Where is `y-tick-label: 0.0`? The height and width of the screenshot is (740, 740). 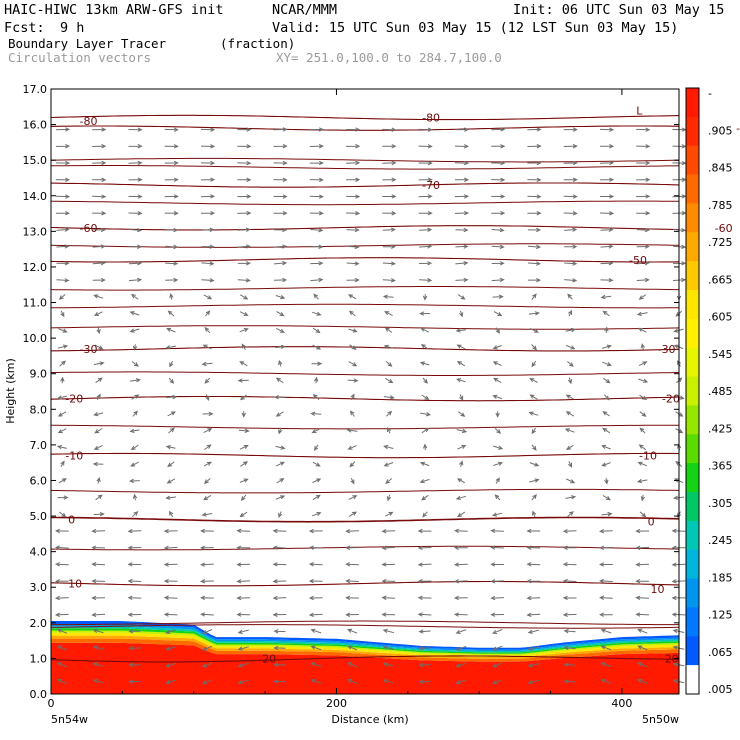 y-tick-label: 0.0 is located at coordinates (39, 694).